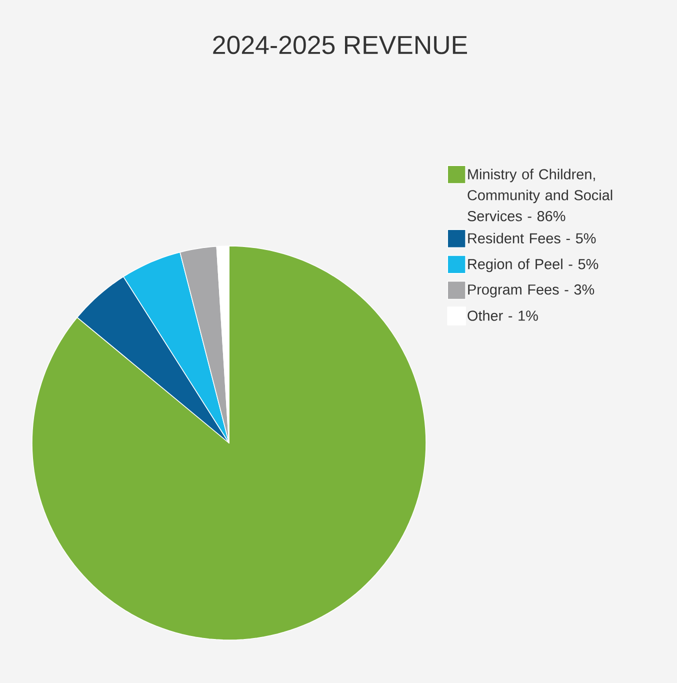 The image size is (677, 683). What do you see at coordinates (503, 315) in the screenshot?
I see `legend-label: Other - 1%` at bounding box center [503, 315].